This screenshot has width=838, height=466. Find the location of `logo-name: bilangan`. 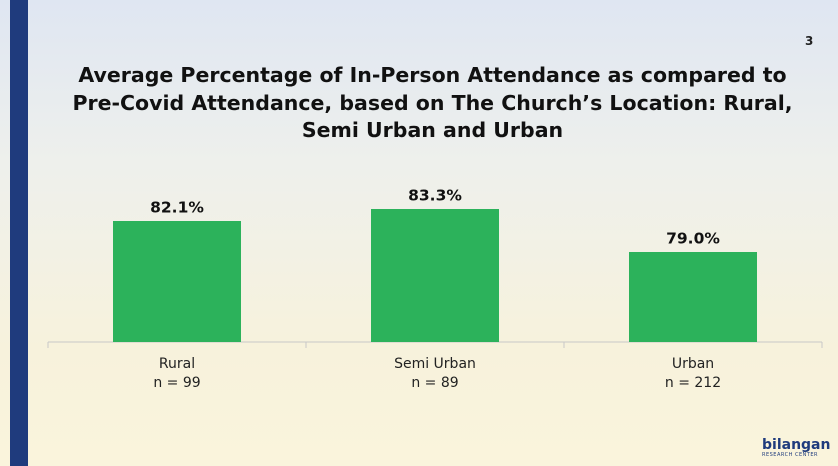

logo-name: bilangan is located at coordinates (796, 445).